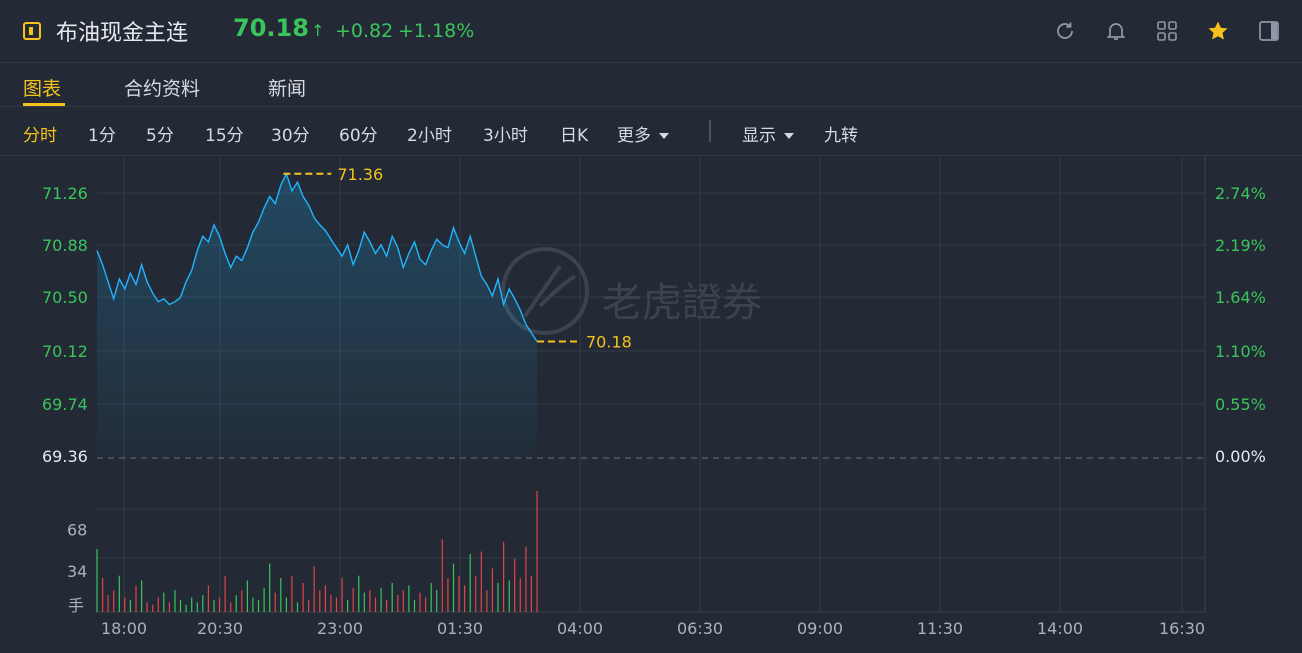 The height and width of the screenshot is (653, 1302). What do you see at coordinates (317, 256) in the screenshot?
I see `price-line` at bounding box center [317, 256].